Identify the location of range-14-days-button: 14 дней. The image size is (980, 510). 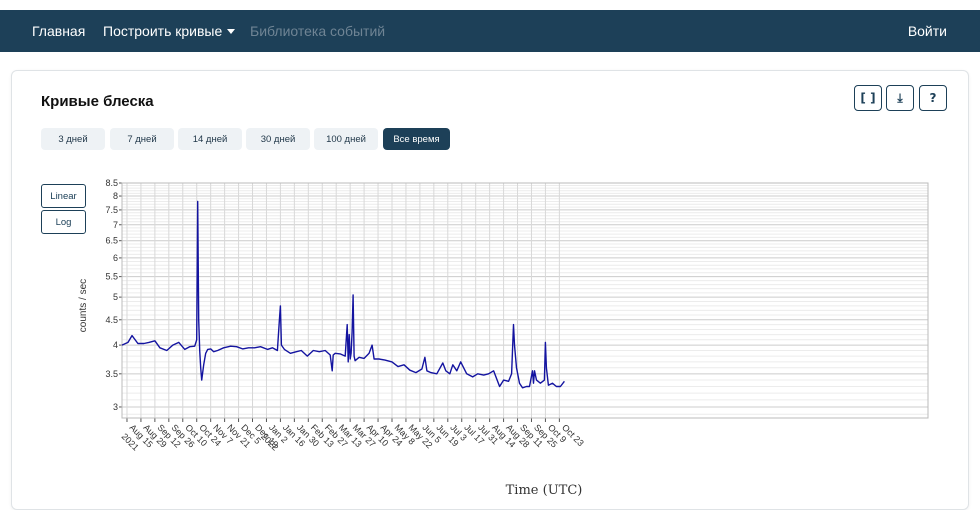
(210, 139).